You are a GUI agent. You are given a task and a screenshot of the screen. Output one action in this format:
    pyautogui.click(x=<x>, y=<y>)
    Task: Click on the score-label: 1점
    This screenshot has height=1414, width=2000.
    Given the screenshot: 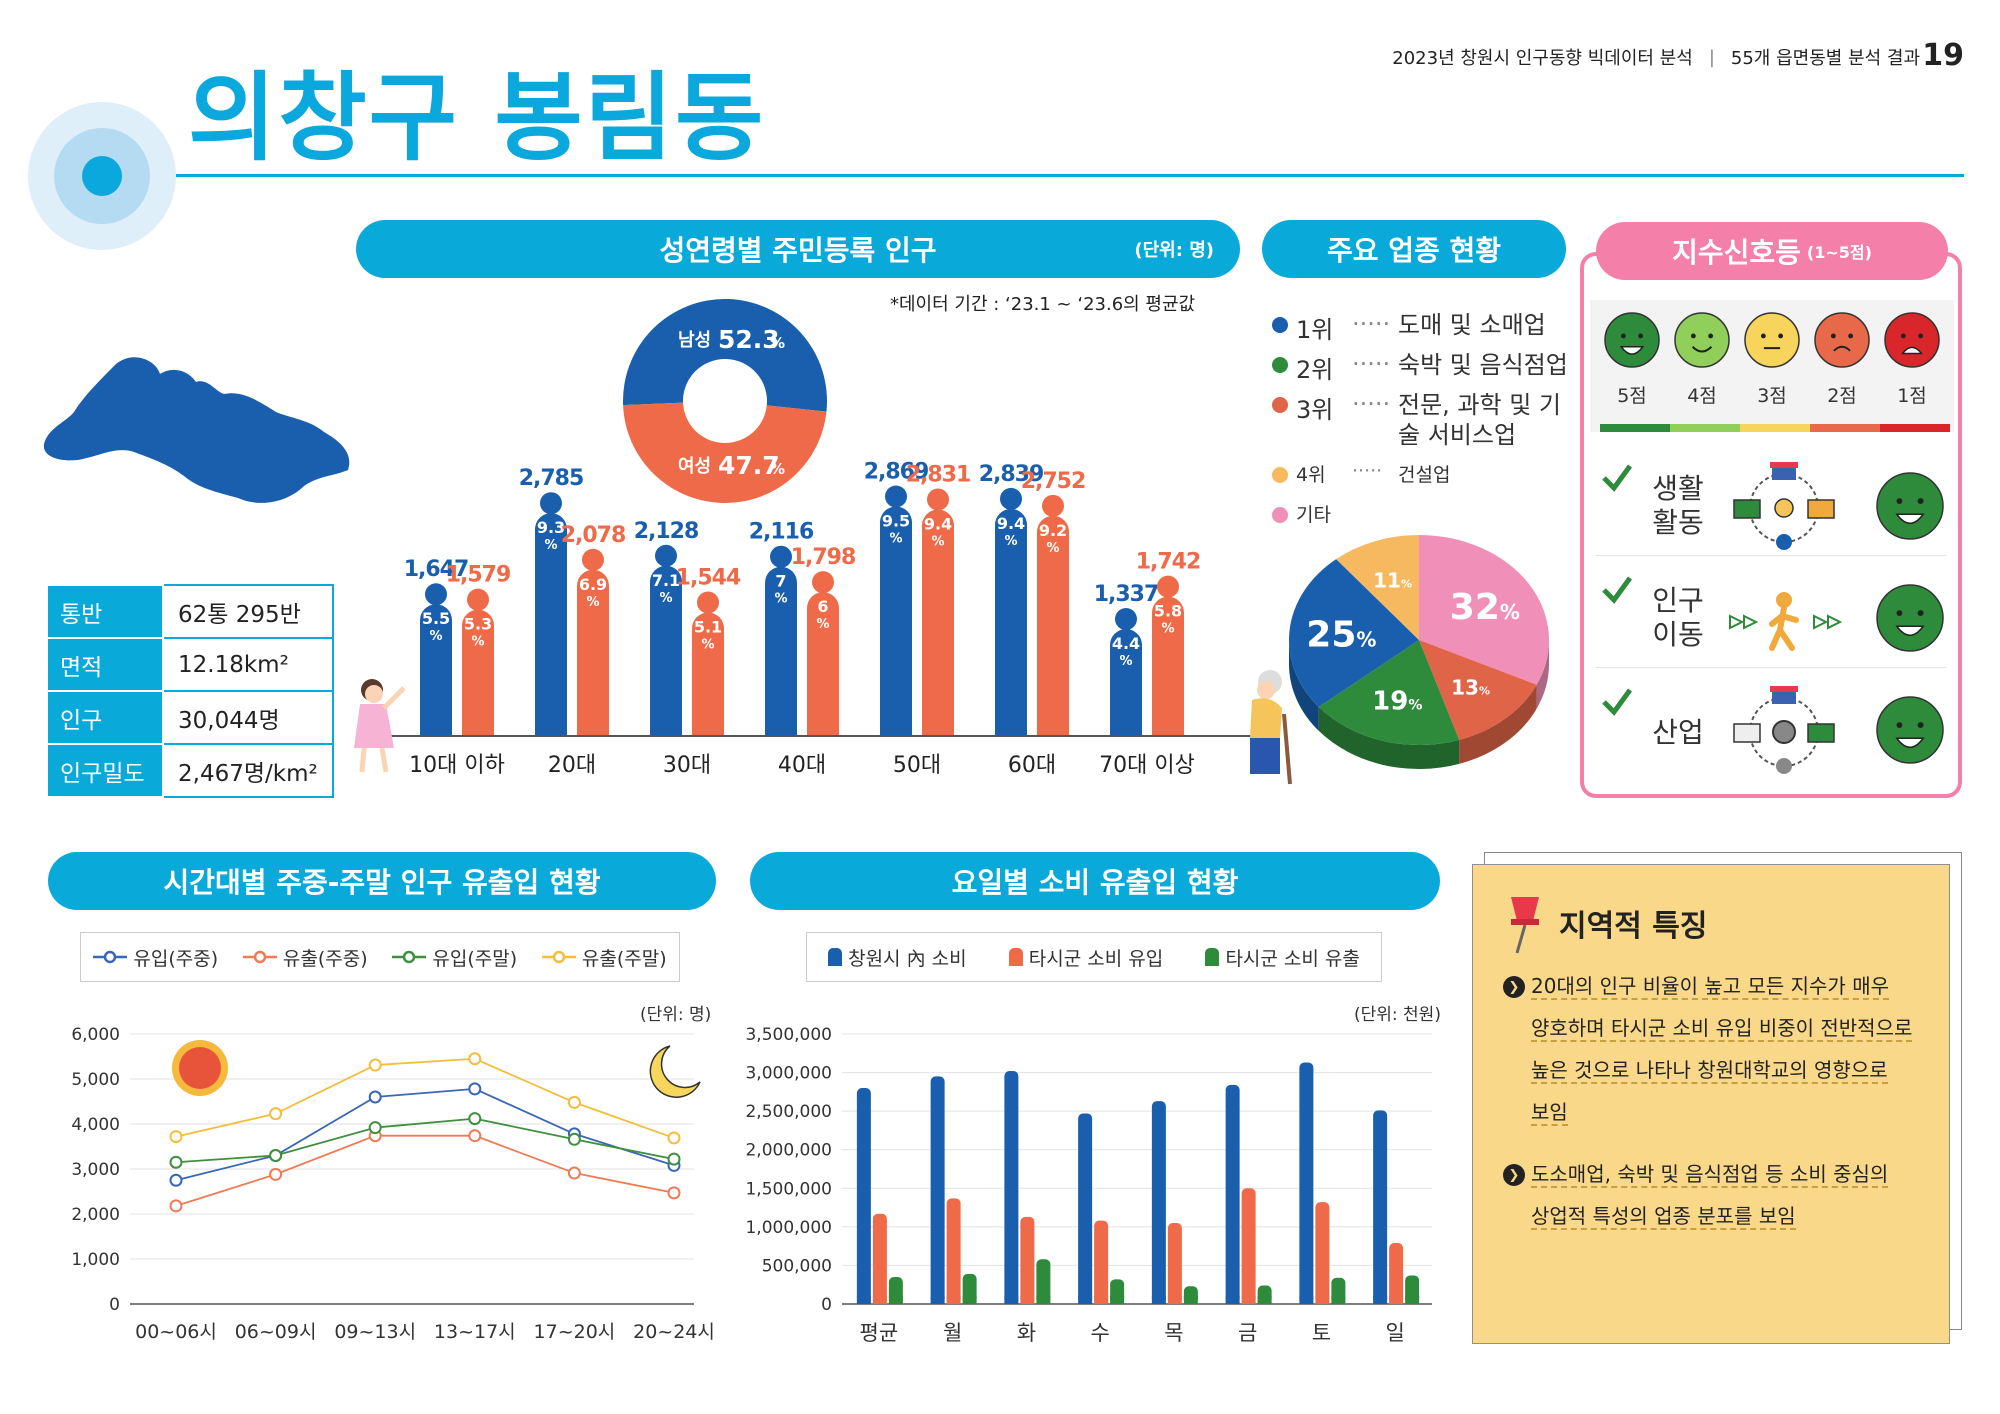 What is the action you would take?
    pyautogui.click(x=1912, y=396)
    